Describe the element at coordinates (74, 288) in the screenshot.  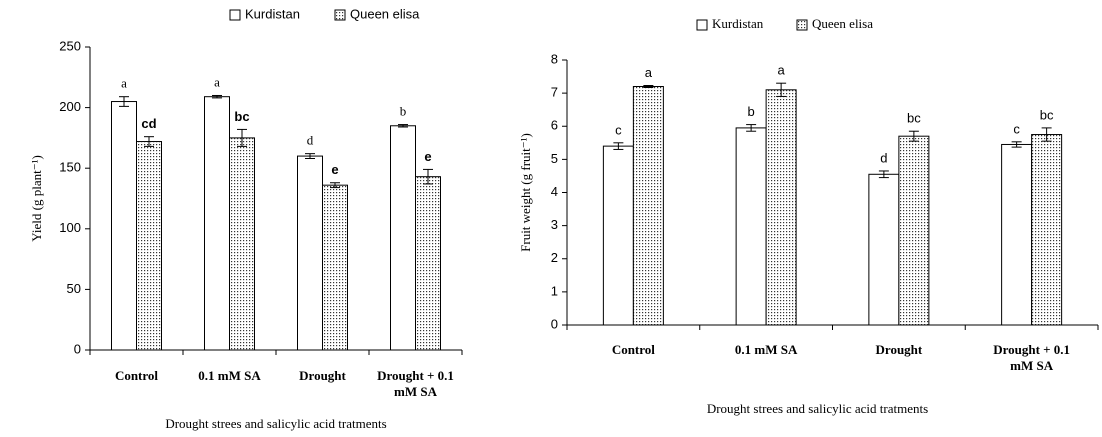
I see `y-tick-label: 50` at that location.